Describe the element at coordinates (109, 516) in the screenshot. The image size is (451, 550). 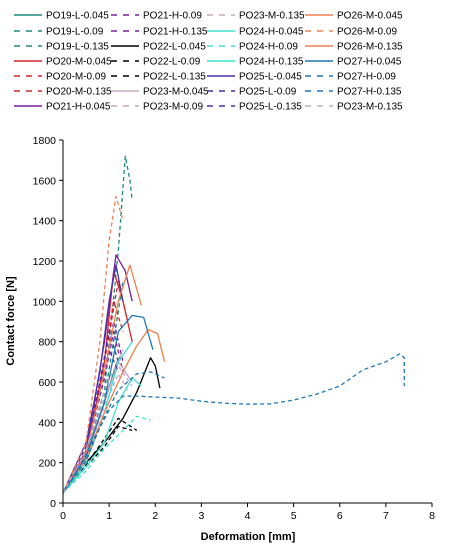
I see `x-tick-label: 1` at that location.